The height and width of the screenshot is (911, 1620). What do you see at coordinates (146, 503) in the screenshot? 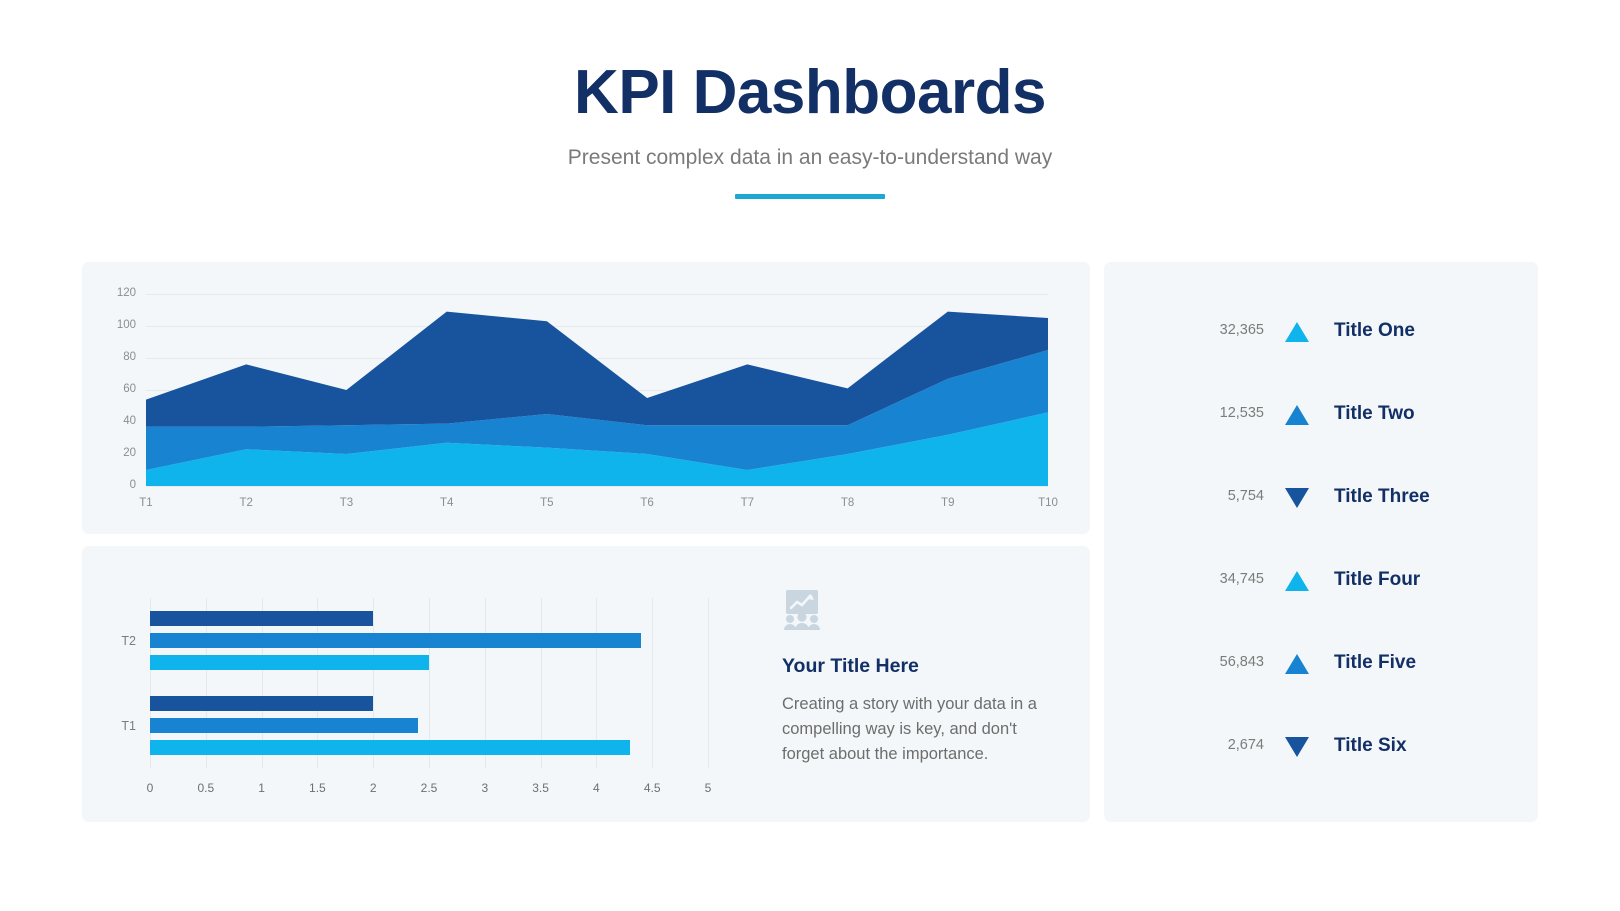
I see `area-x-tick-label: T1` at bounding box center [146, 503].